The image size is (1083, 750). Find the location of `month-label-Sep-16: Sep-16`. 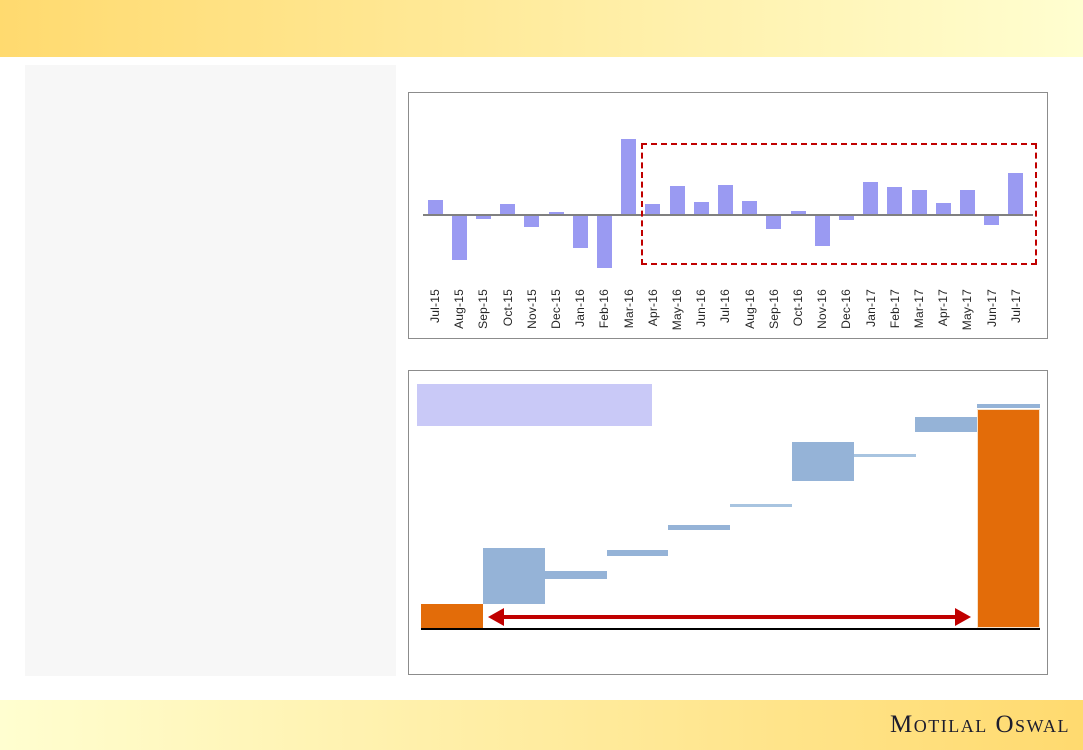

month-label-Sep-16: Sep-16 is located at coordinates (773, 309).